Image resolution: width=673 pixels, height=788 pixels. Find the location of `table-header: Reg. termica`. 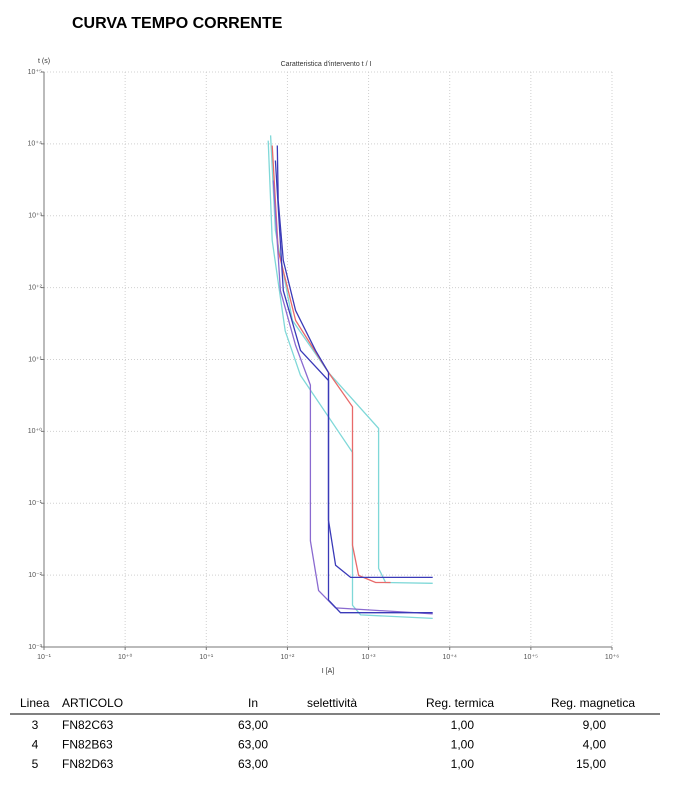

table-header: Reg. termica is located at coordinates (460, 703).